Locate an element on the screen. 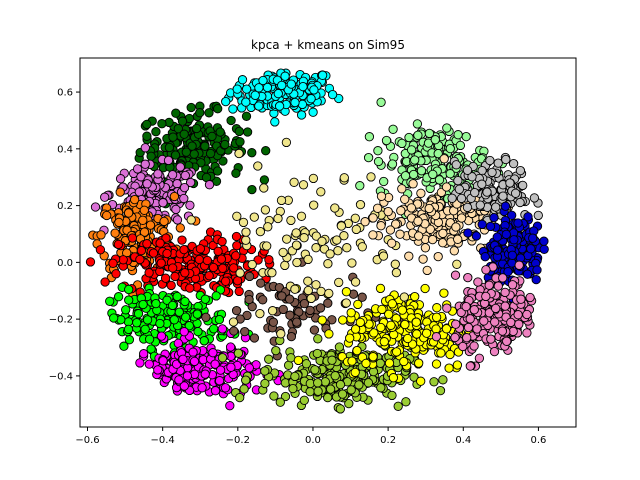  x-tick-label: 0.2 is located at coordinates (388, 440).